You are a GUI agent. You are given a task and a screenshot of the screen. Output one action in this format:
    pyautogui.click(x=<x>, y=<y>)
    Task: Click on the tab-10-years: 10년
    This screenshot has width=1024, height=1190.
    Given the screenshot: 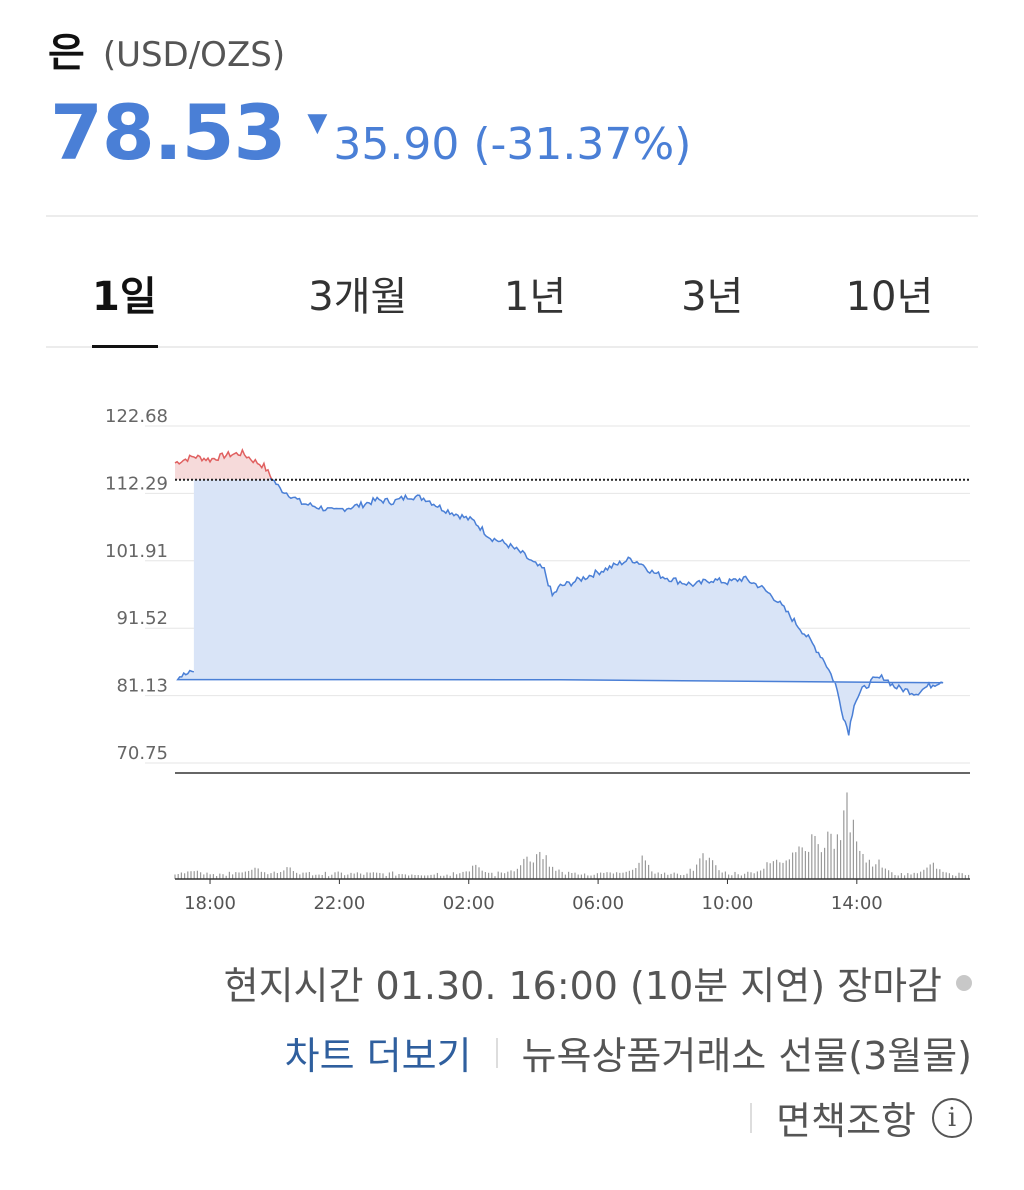 What is the action you would take?
    pyautogui.click(x=889, y=293)
    